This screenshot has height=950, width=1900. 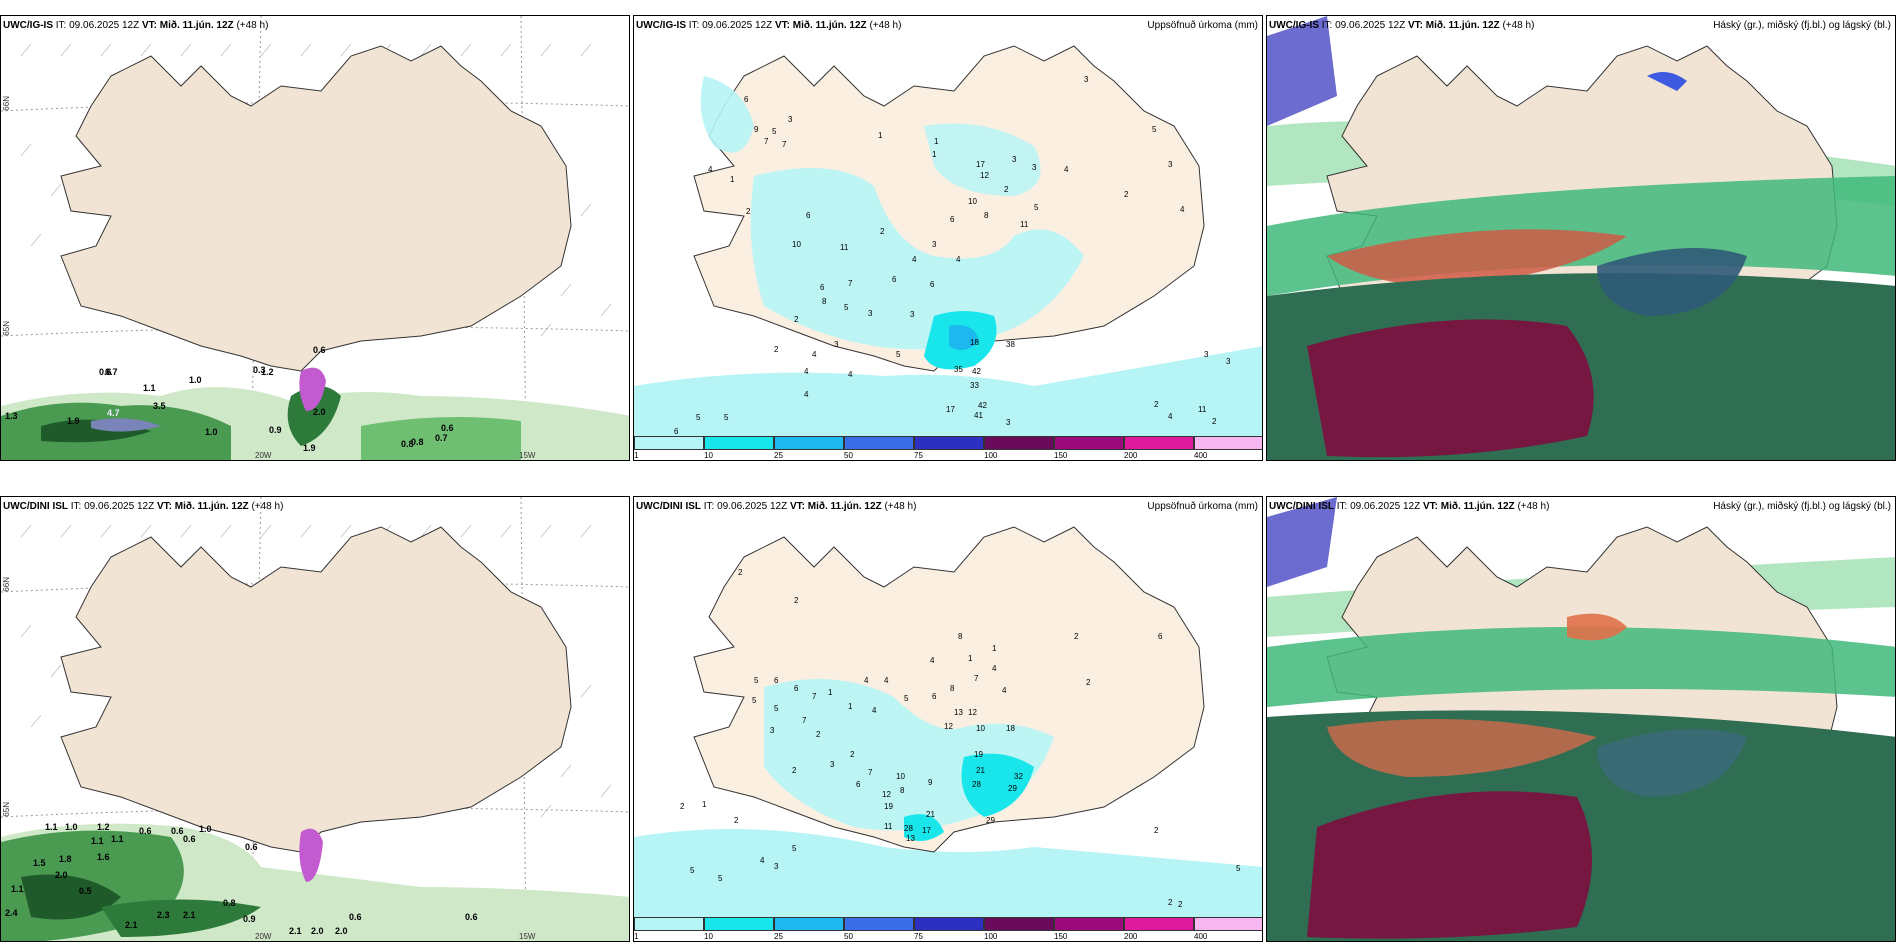 I want to click on precip-value: 1.3, so click(x=11, y=416).